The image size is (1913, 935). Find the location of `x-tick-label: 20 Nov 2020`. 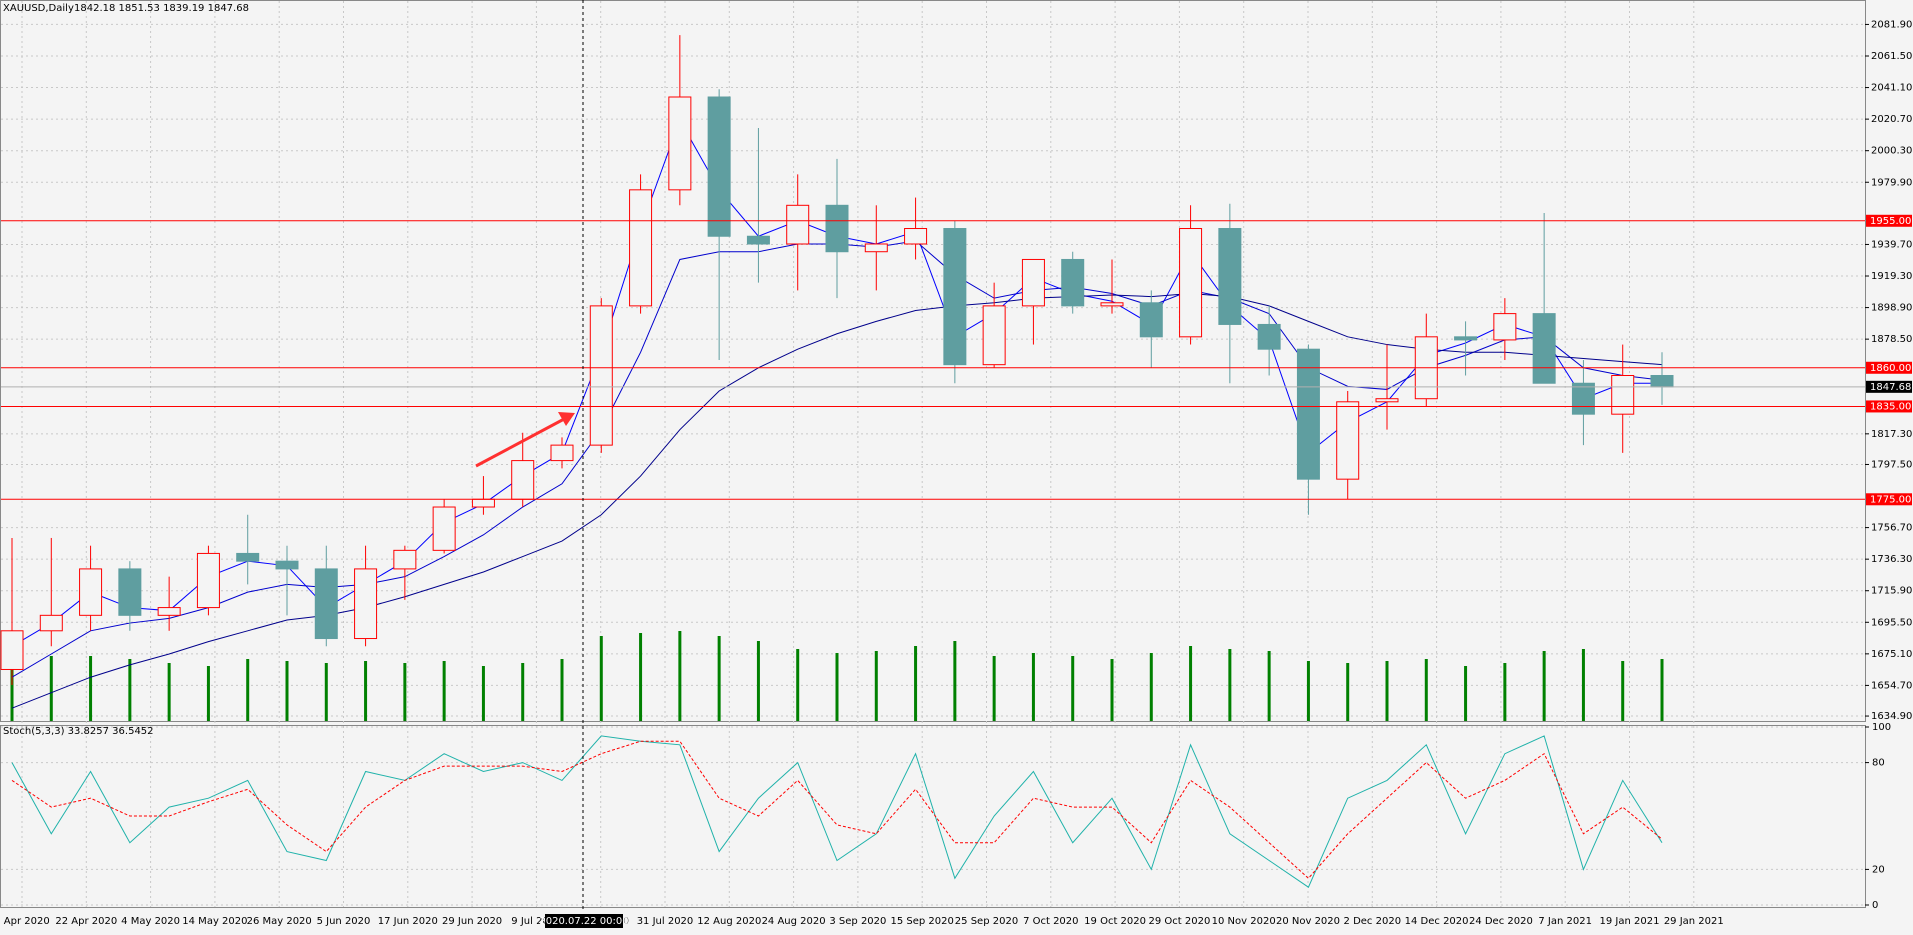

x-tick-label: 20 Nov 2020 is located at coordinates (1308, 921).